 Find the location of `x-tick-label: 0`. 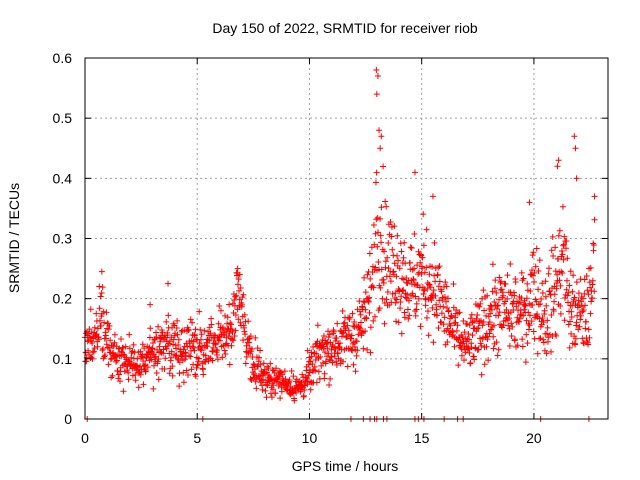

x-tick-label: 0 is located at coordinates (85, 438).